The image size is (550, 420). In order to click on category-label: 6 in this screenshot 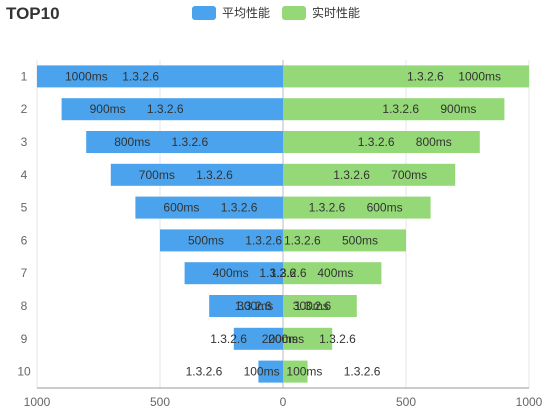, I will do `click(24, 240)`.